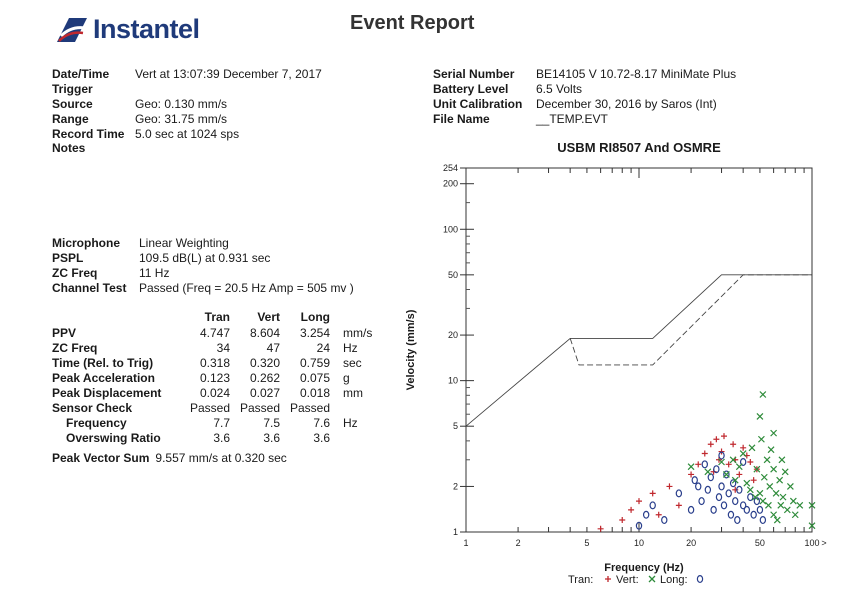 The height and width of the screenshot is (600, 864). What do you see at coordinates (146, 134) in the screenshot?
I see `info-row: Record Time 5.0 sec at 1024 sps` at bounding box center [146, 134].